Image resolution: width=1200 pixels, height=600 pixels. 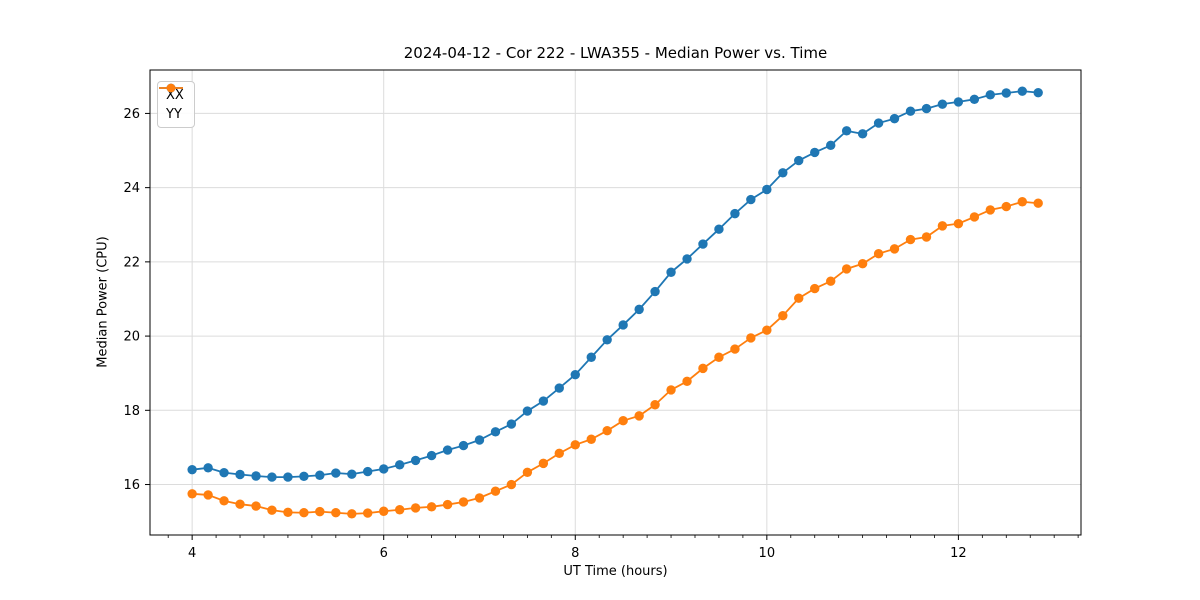 What do you see at coordinates (767, 553) in the screenshot?
I see `x-tick-label: 10` at bounding box center [767, 553].